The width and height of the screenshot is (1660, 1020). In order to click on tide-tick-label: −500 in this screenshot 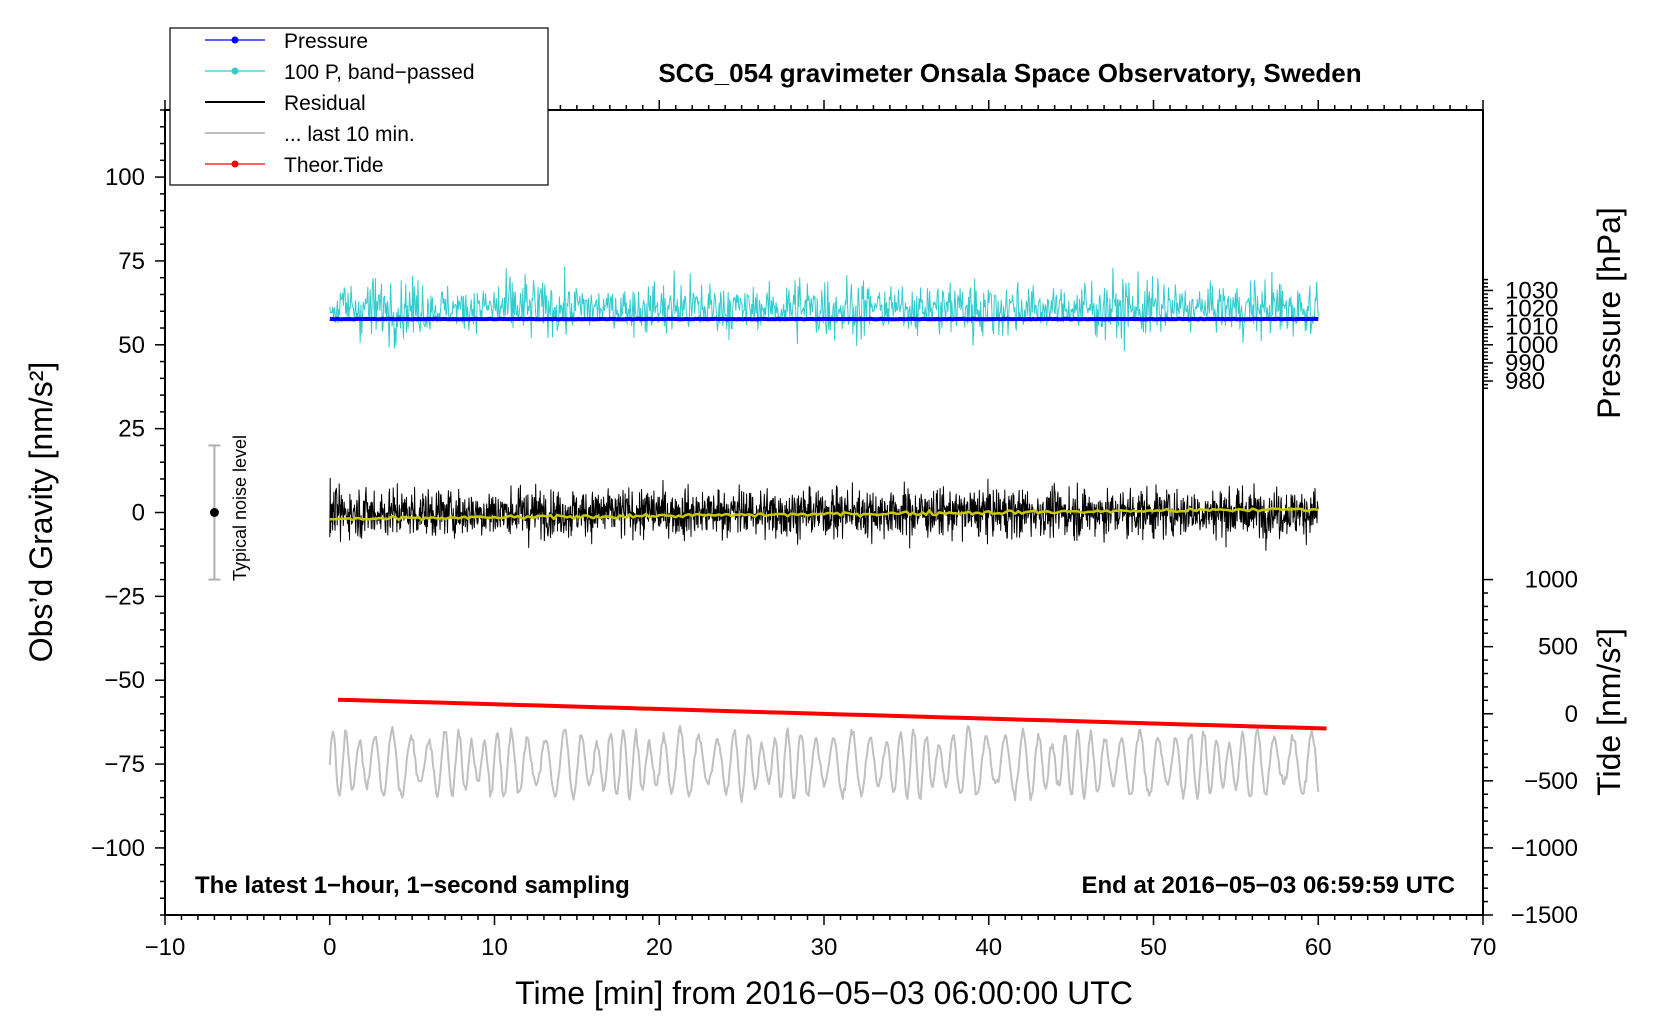, I will do `click(1551, 781)`.